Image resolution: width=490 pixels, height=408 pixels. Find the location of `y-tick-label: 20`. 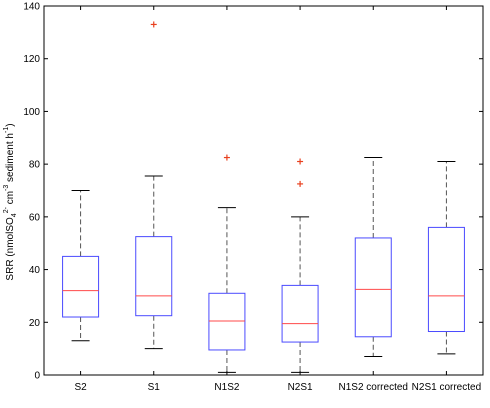

y-tick-label: 20 is located at coordinates (35, 323).